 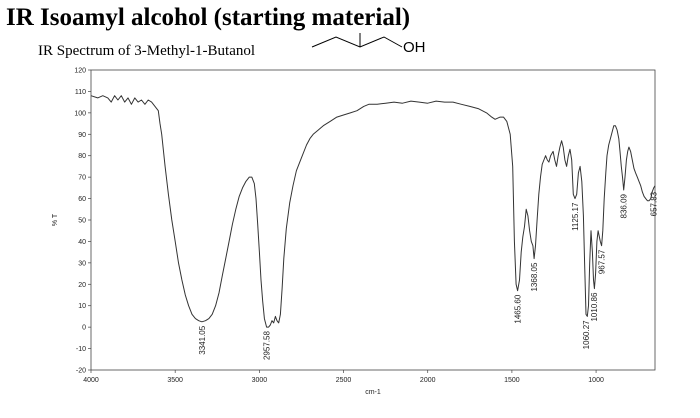 I want to click on y-tick-label: 120, so click(x=80, y=71).